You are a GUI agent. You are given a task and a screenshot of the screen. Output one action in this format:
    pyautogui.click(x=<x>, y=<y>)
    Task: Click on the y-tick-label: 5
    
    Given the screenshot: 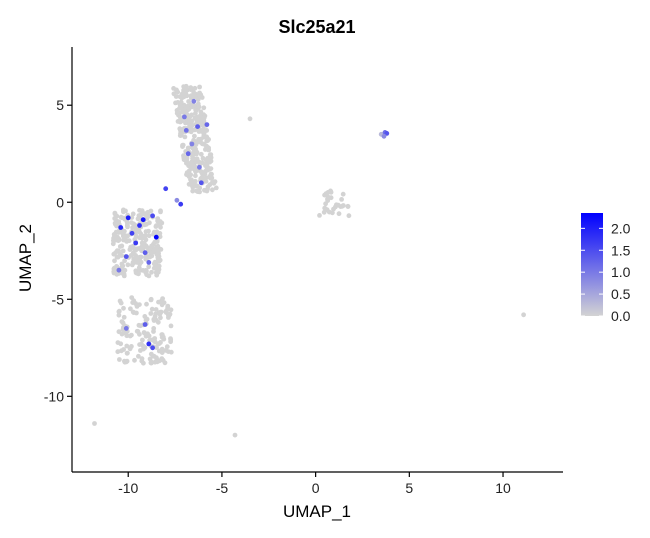 What is the action you would take?
    pyautogui.click(x=60, y=105)
    